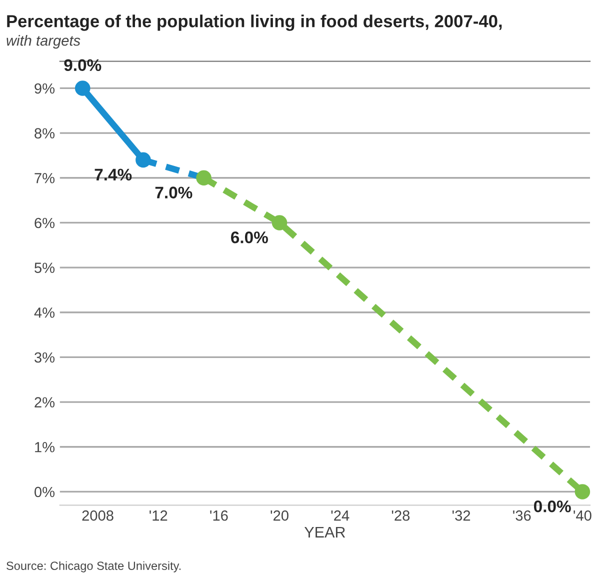 This screenshot has height=584, width=599. What do you see at coordinates (44, 178) in the screenshot?
I see `y-tick-label: 7%` at bounding box center [44, 178].